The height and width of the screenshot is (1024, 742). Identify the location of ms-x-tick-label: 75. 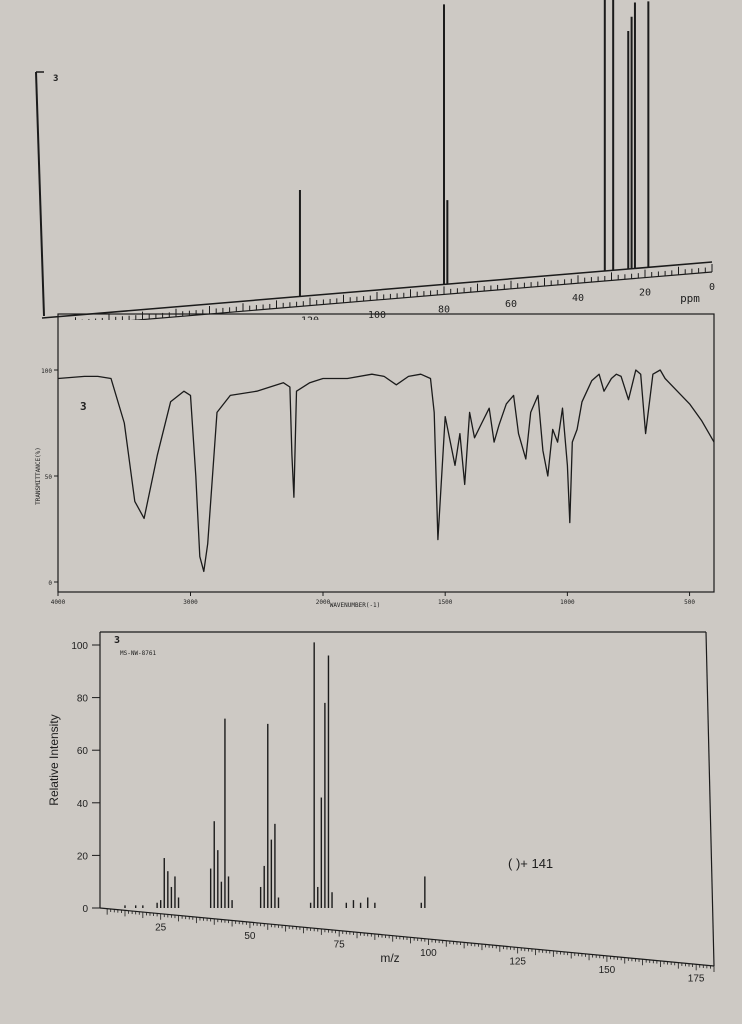
(340, 945).